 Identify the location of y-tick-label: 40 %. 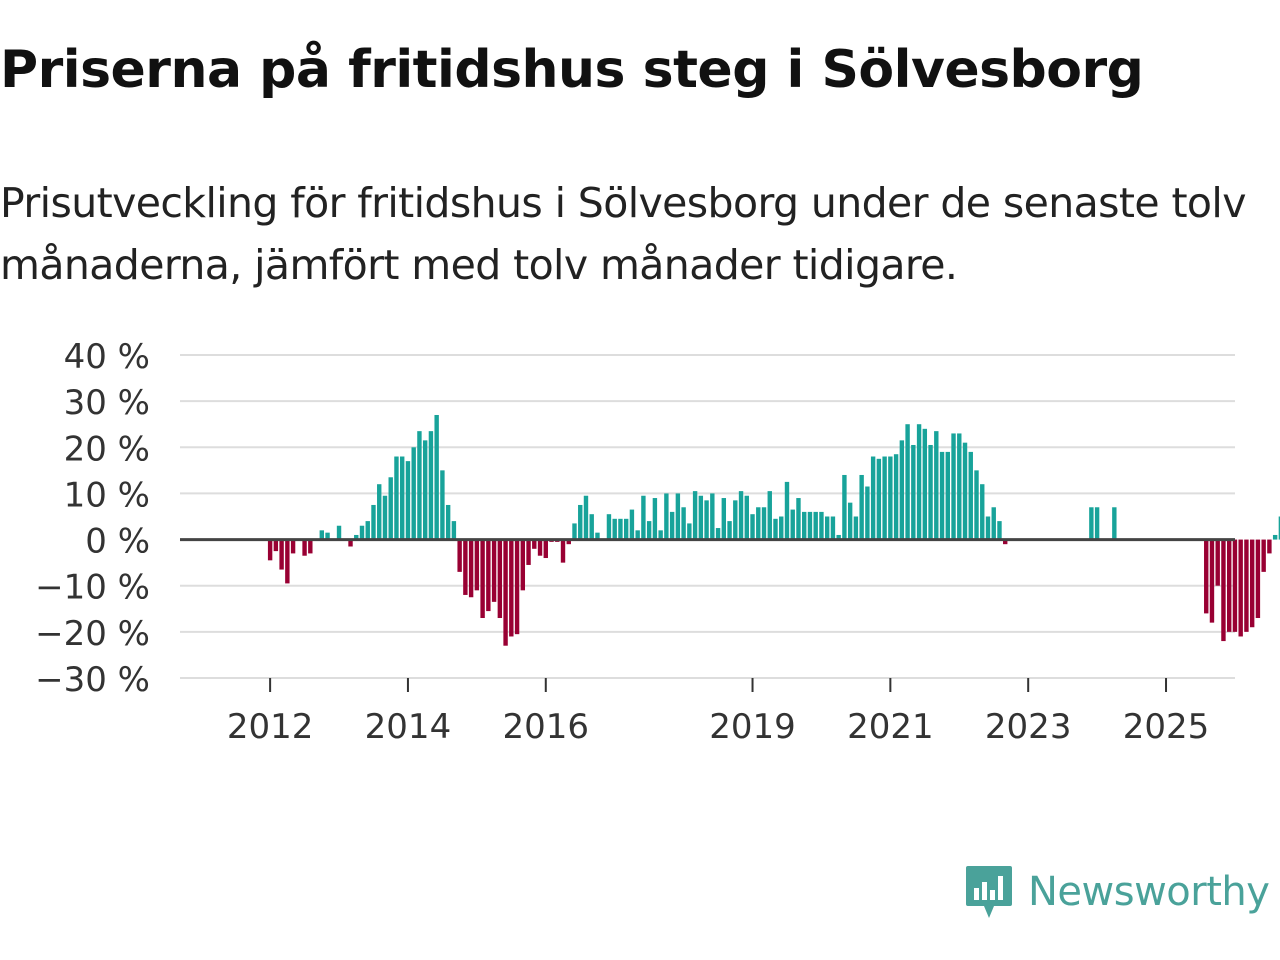
(107, 357).